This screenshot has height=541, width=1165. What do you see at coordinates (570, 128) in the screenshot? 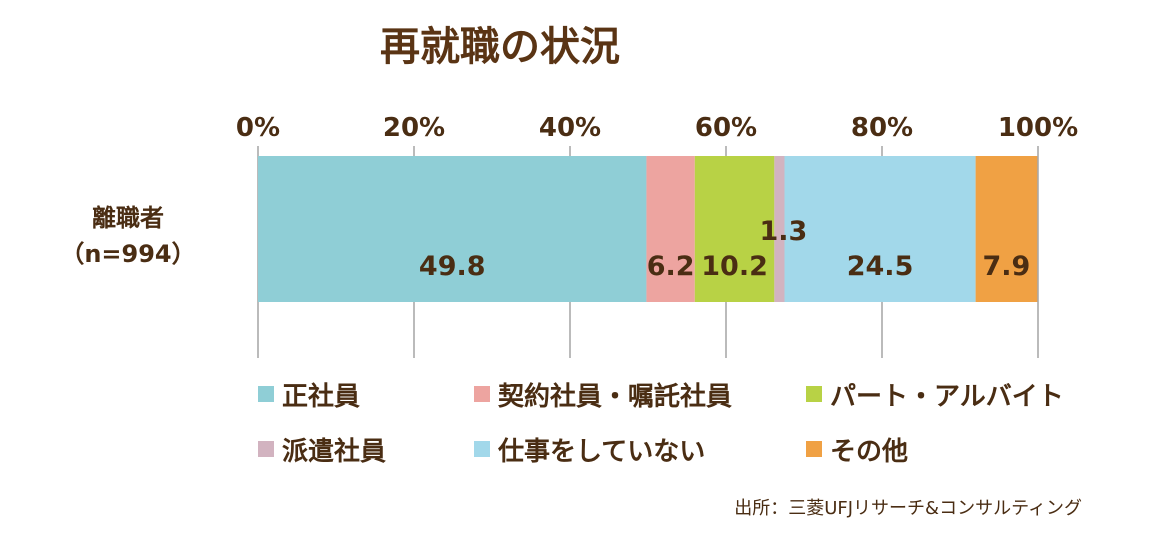
I see `x-tick-label: 40%` at bounding box center [570, 128].